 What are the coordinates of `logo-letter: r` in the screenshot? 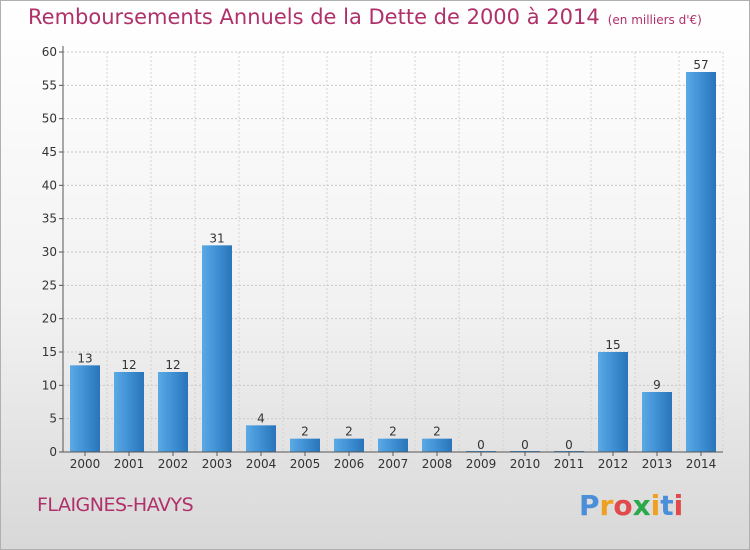 It's located at (606, 505).